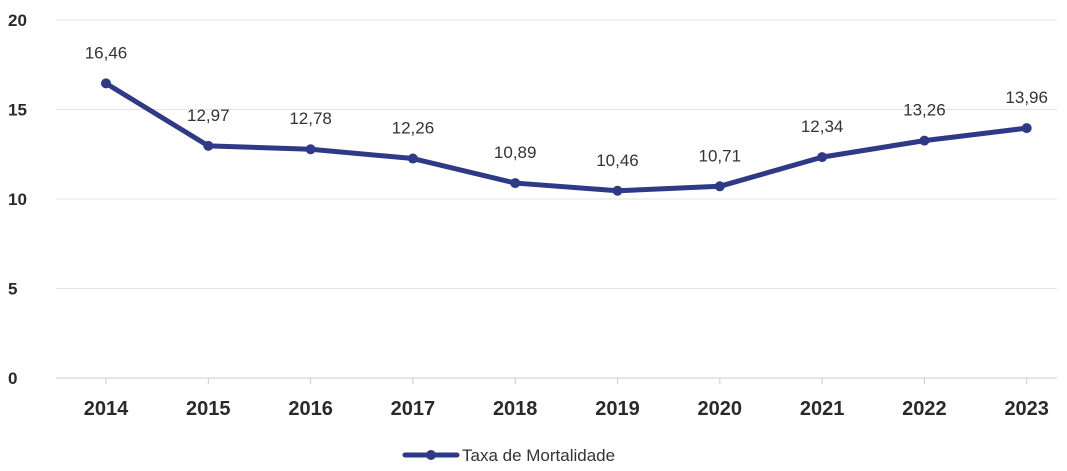 This screenshot has width=1067, height=471. What do you see at coordinates (617, 409) in the screenshot?
I see `x-tick-label: 2019` at bounding box center [617, 409].